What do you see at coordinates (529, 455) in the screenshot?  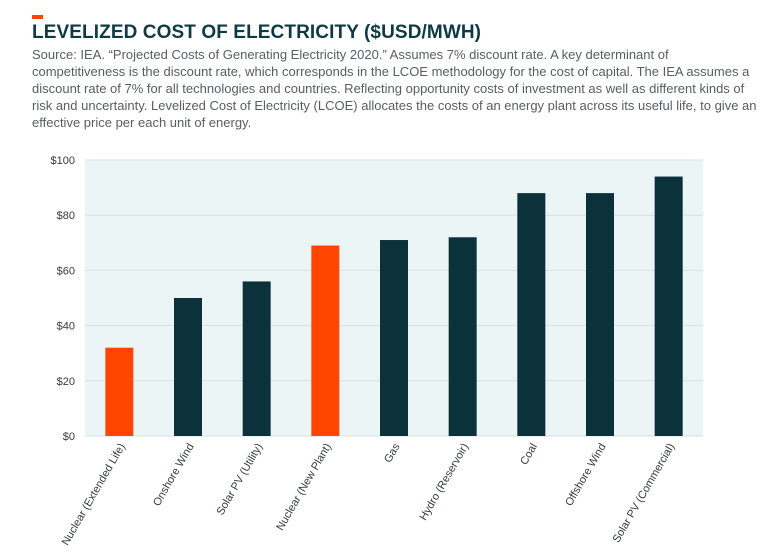 I see `x-category-label: Coal` at bounding box center [529, 455].